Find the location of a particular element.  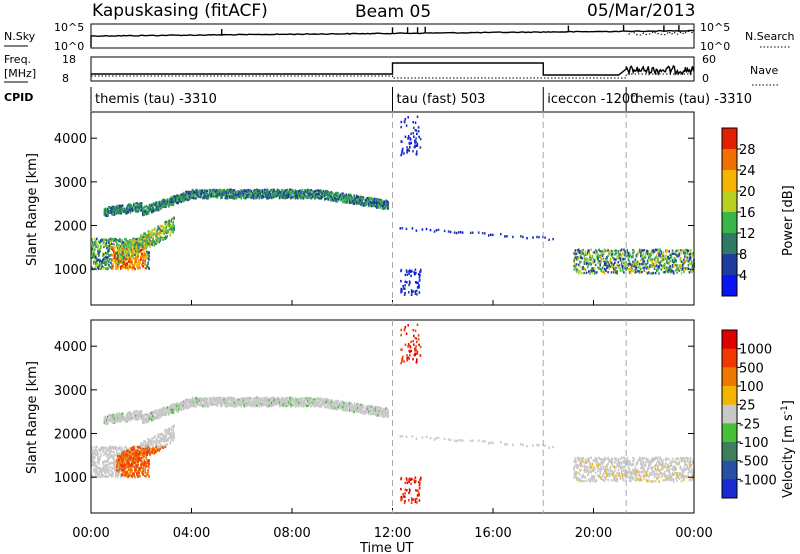

nsky-trace is located at coordinates (392, 36).